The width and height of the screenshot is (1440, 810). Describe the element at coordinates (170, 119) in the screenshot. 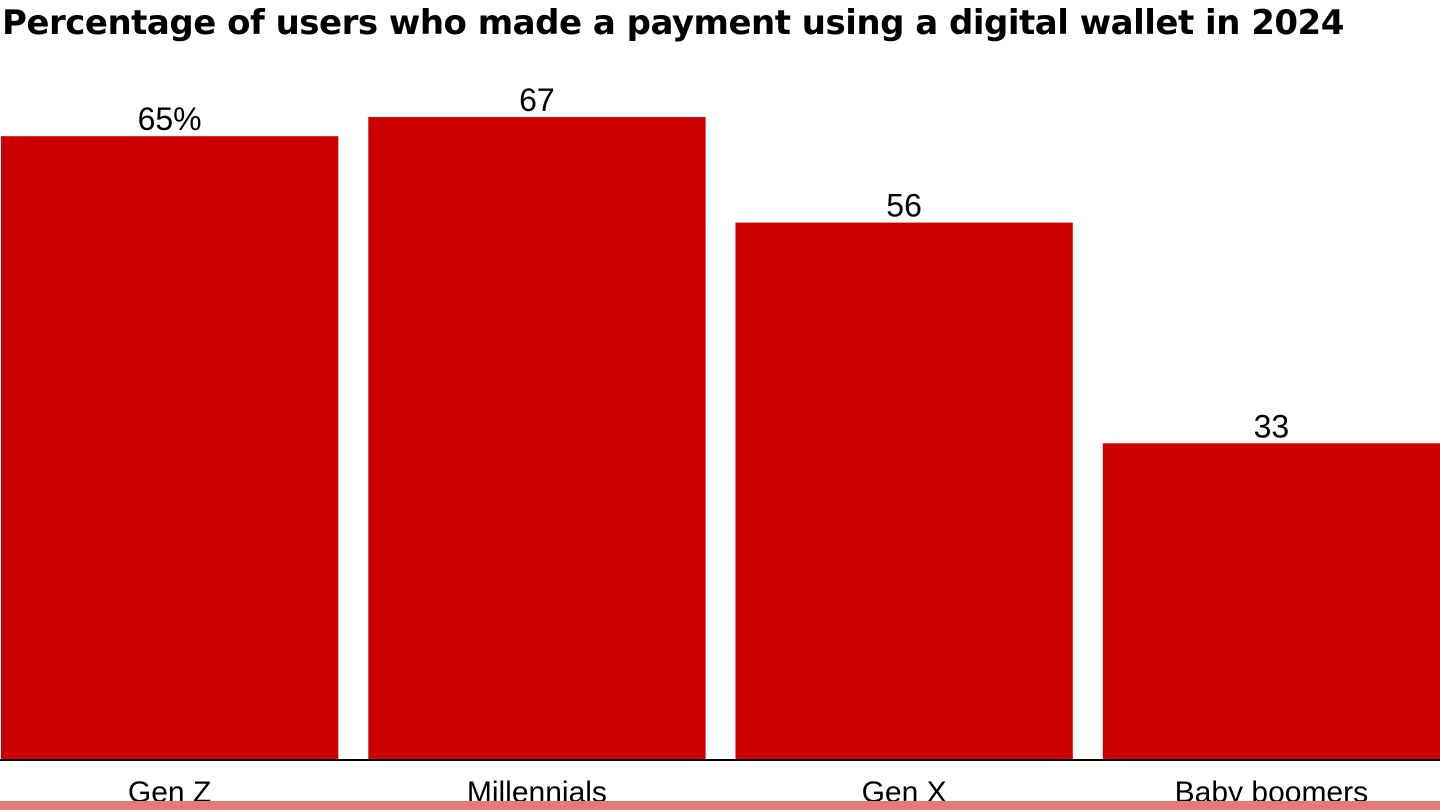

I see `data-label-gen-z: 65%` at that location.